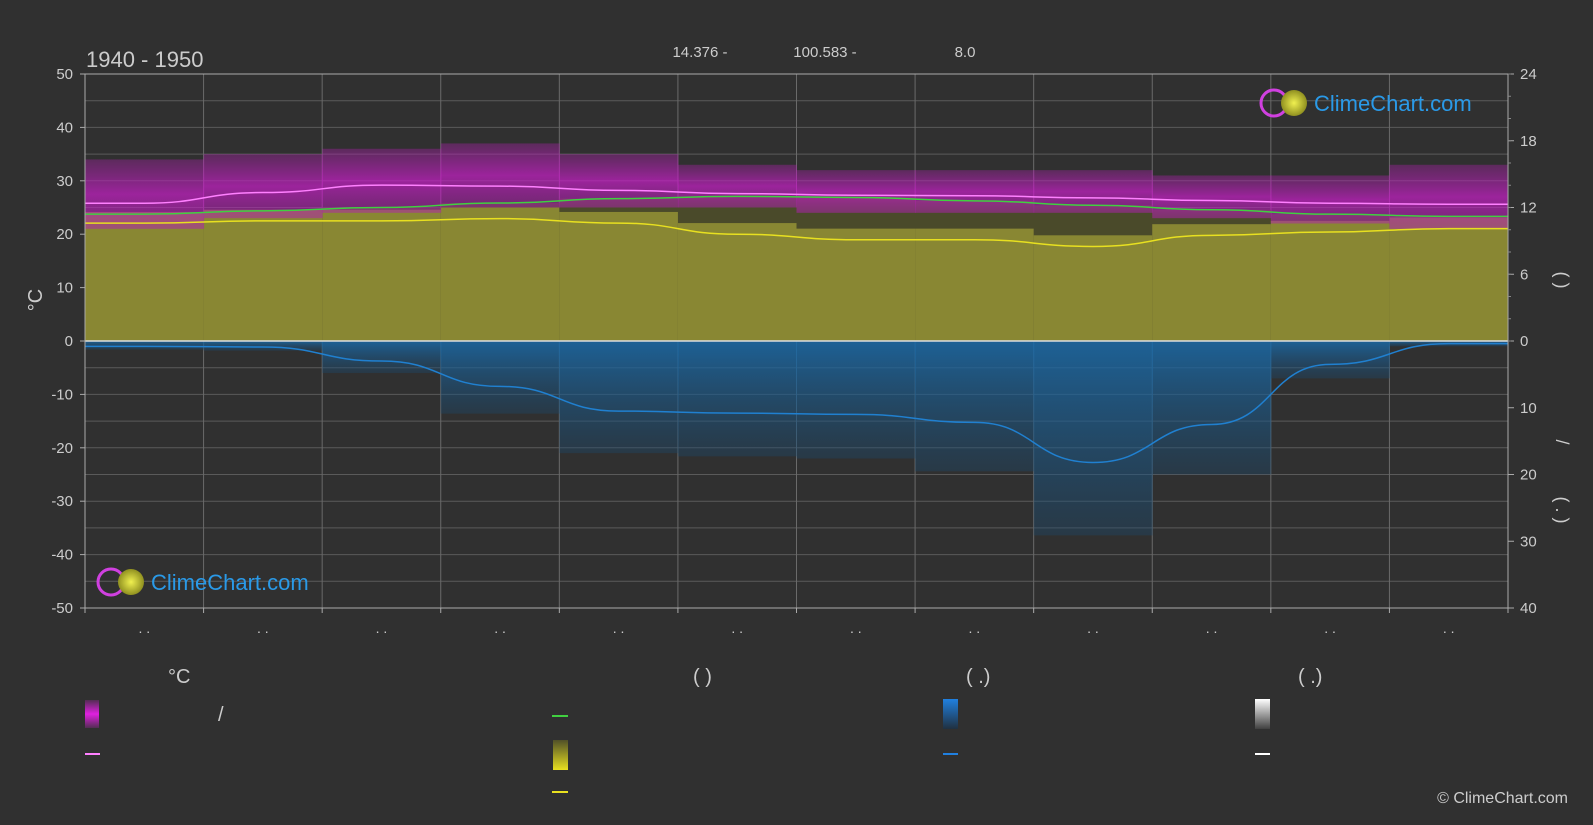 This screenshot has width=1593, height=825. What do you see at coordinates (1502, 798) in the screenshot?
I see `copyright-text: © ClimeChart.com` at bounding box center [1502, 798].